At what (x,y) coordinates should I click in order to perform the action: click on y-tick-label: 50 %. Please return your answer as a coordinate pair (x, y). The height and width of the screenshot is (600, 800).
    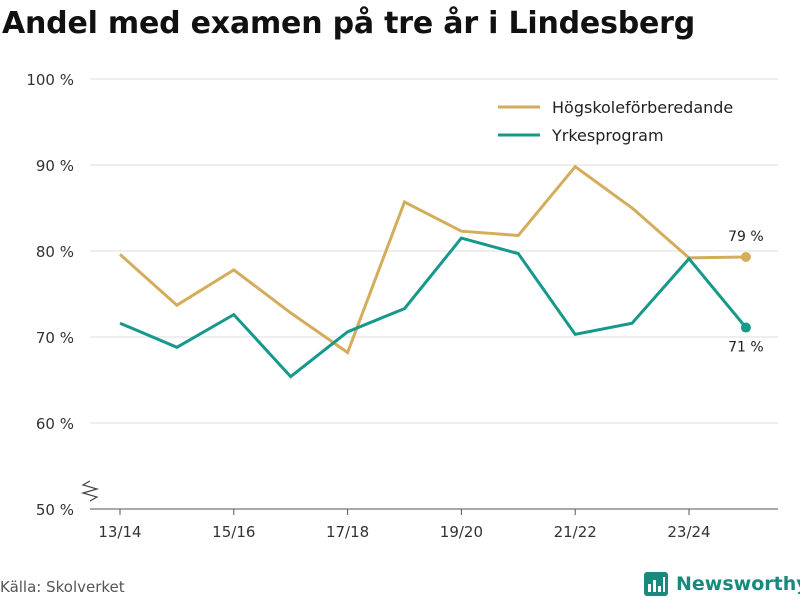
    Looking at the image, I should click on (55, 510).